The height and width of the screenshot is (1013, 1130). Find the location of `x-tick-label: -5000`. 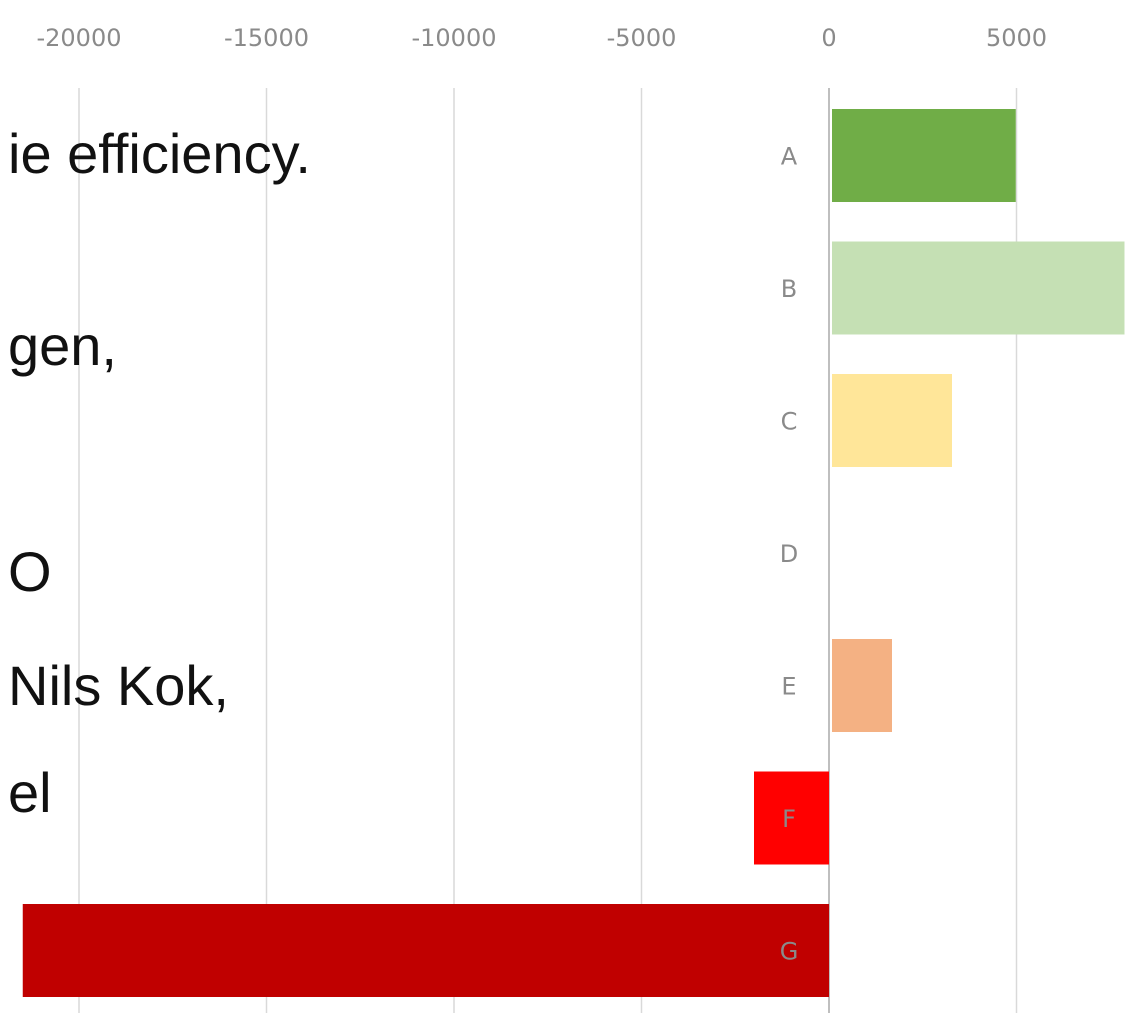

x-tick-label: -5000 is located at coordinates (642, 38).